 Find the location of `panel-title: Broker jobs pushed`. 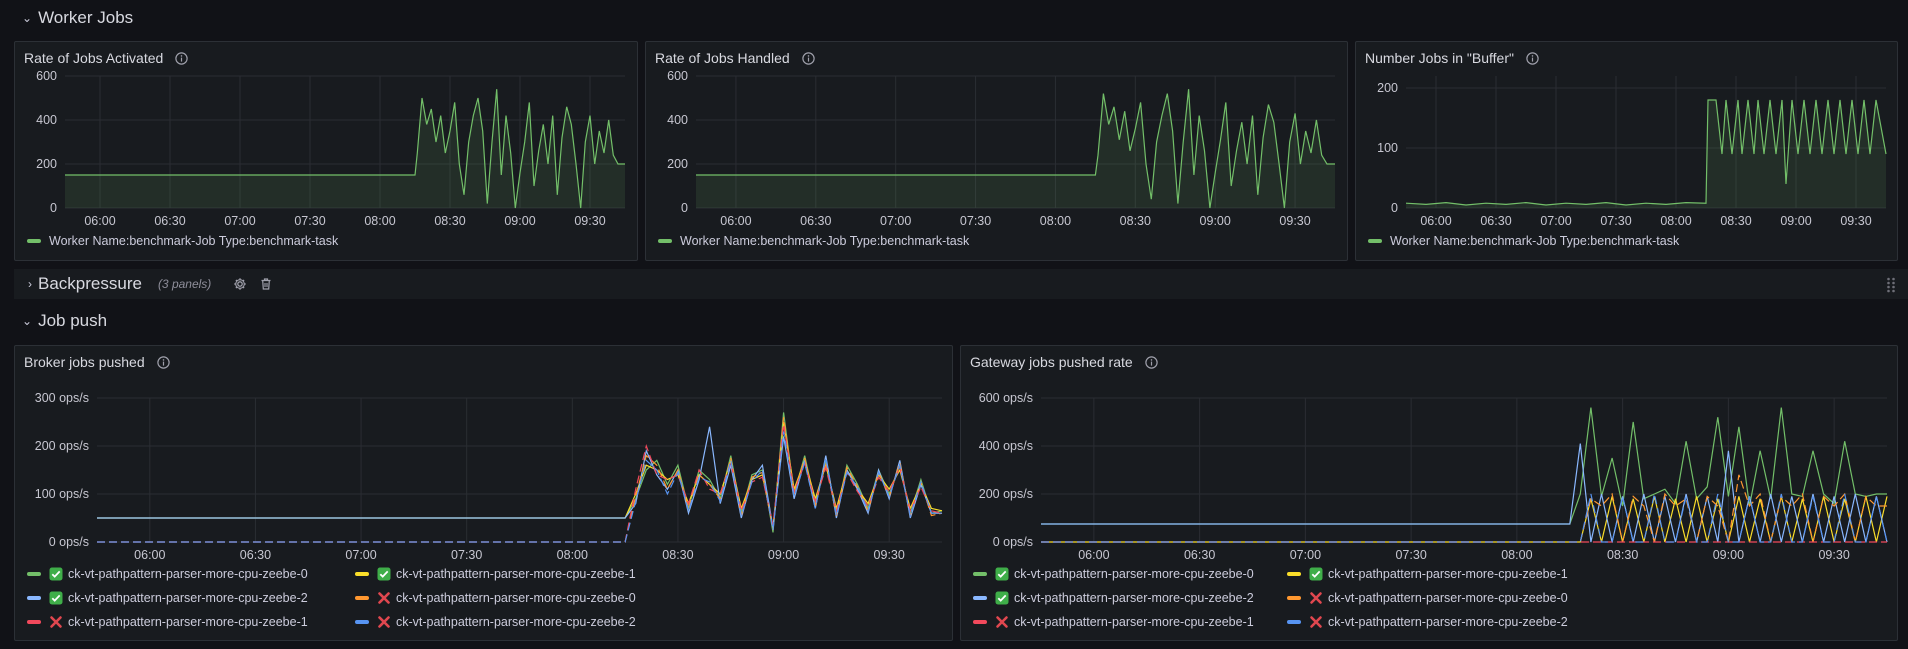

panel-title: Broker jobs pushed is located at coordinates (97, 362).